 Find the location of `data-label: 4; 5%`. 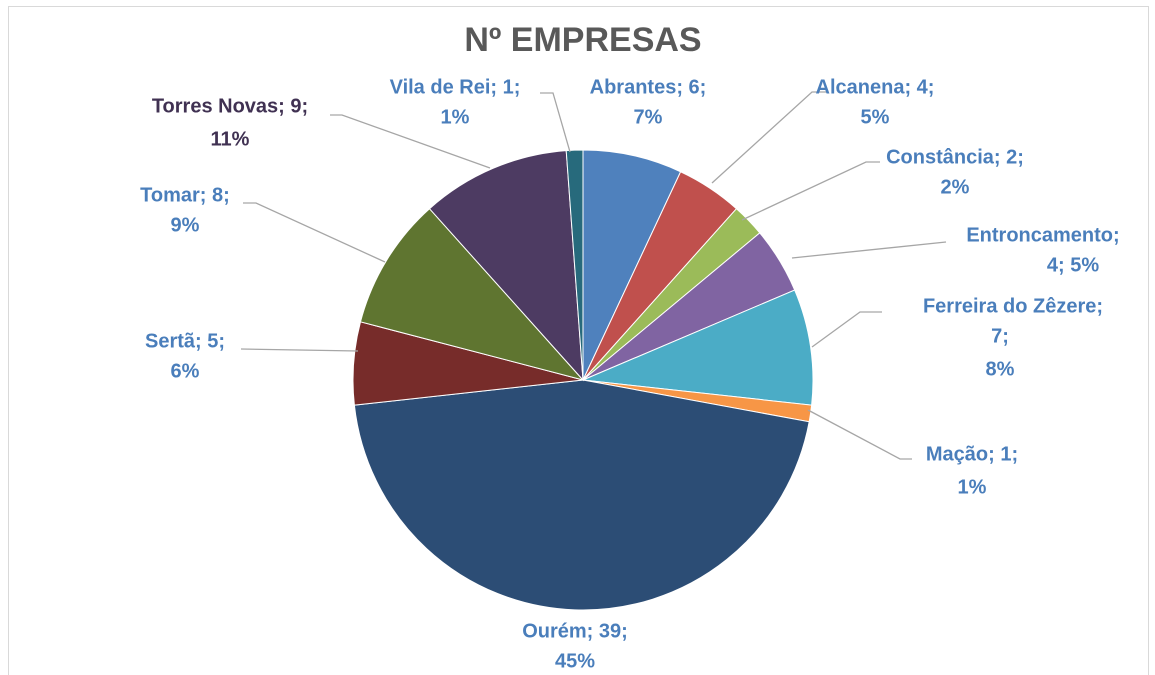

data-label: 4; 5% is located at coordinates (1073, 265).